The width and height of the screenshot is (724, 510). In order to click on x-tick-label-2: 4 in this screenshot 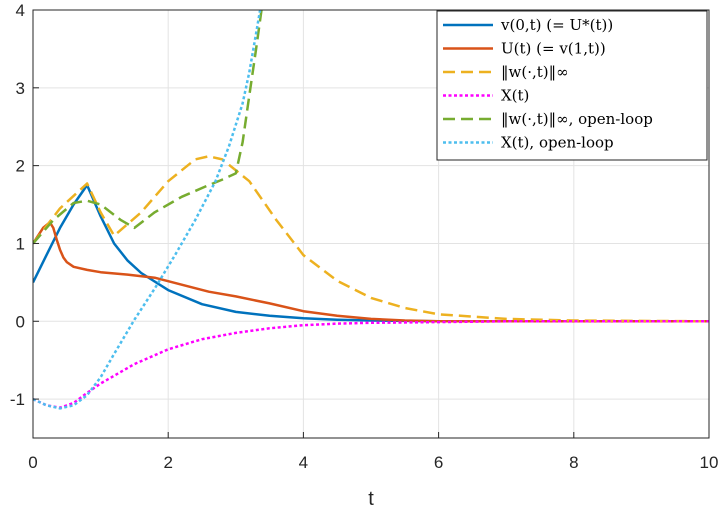, I will do `click(303, 462)`.